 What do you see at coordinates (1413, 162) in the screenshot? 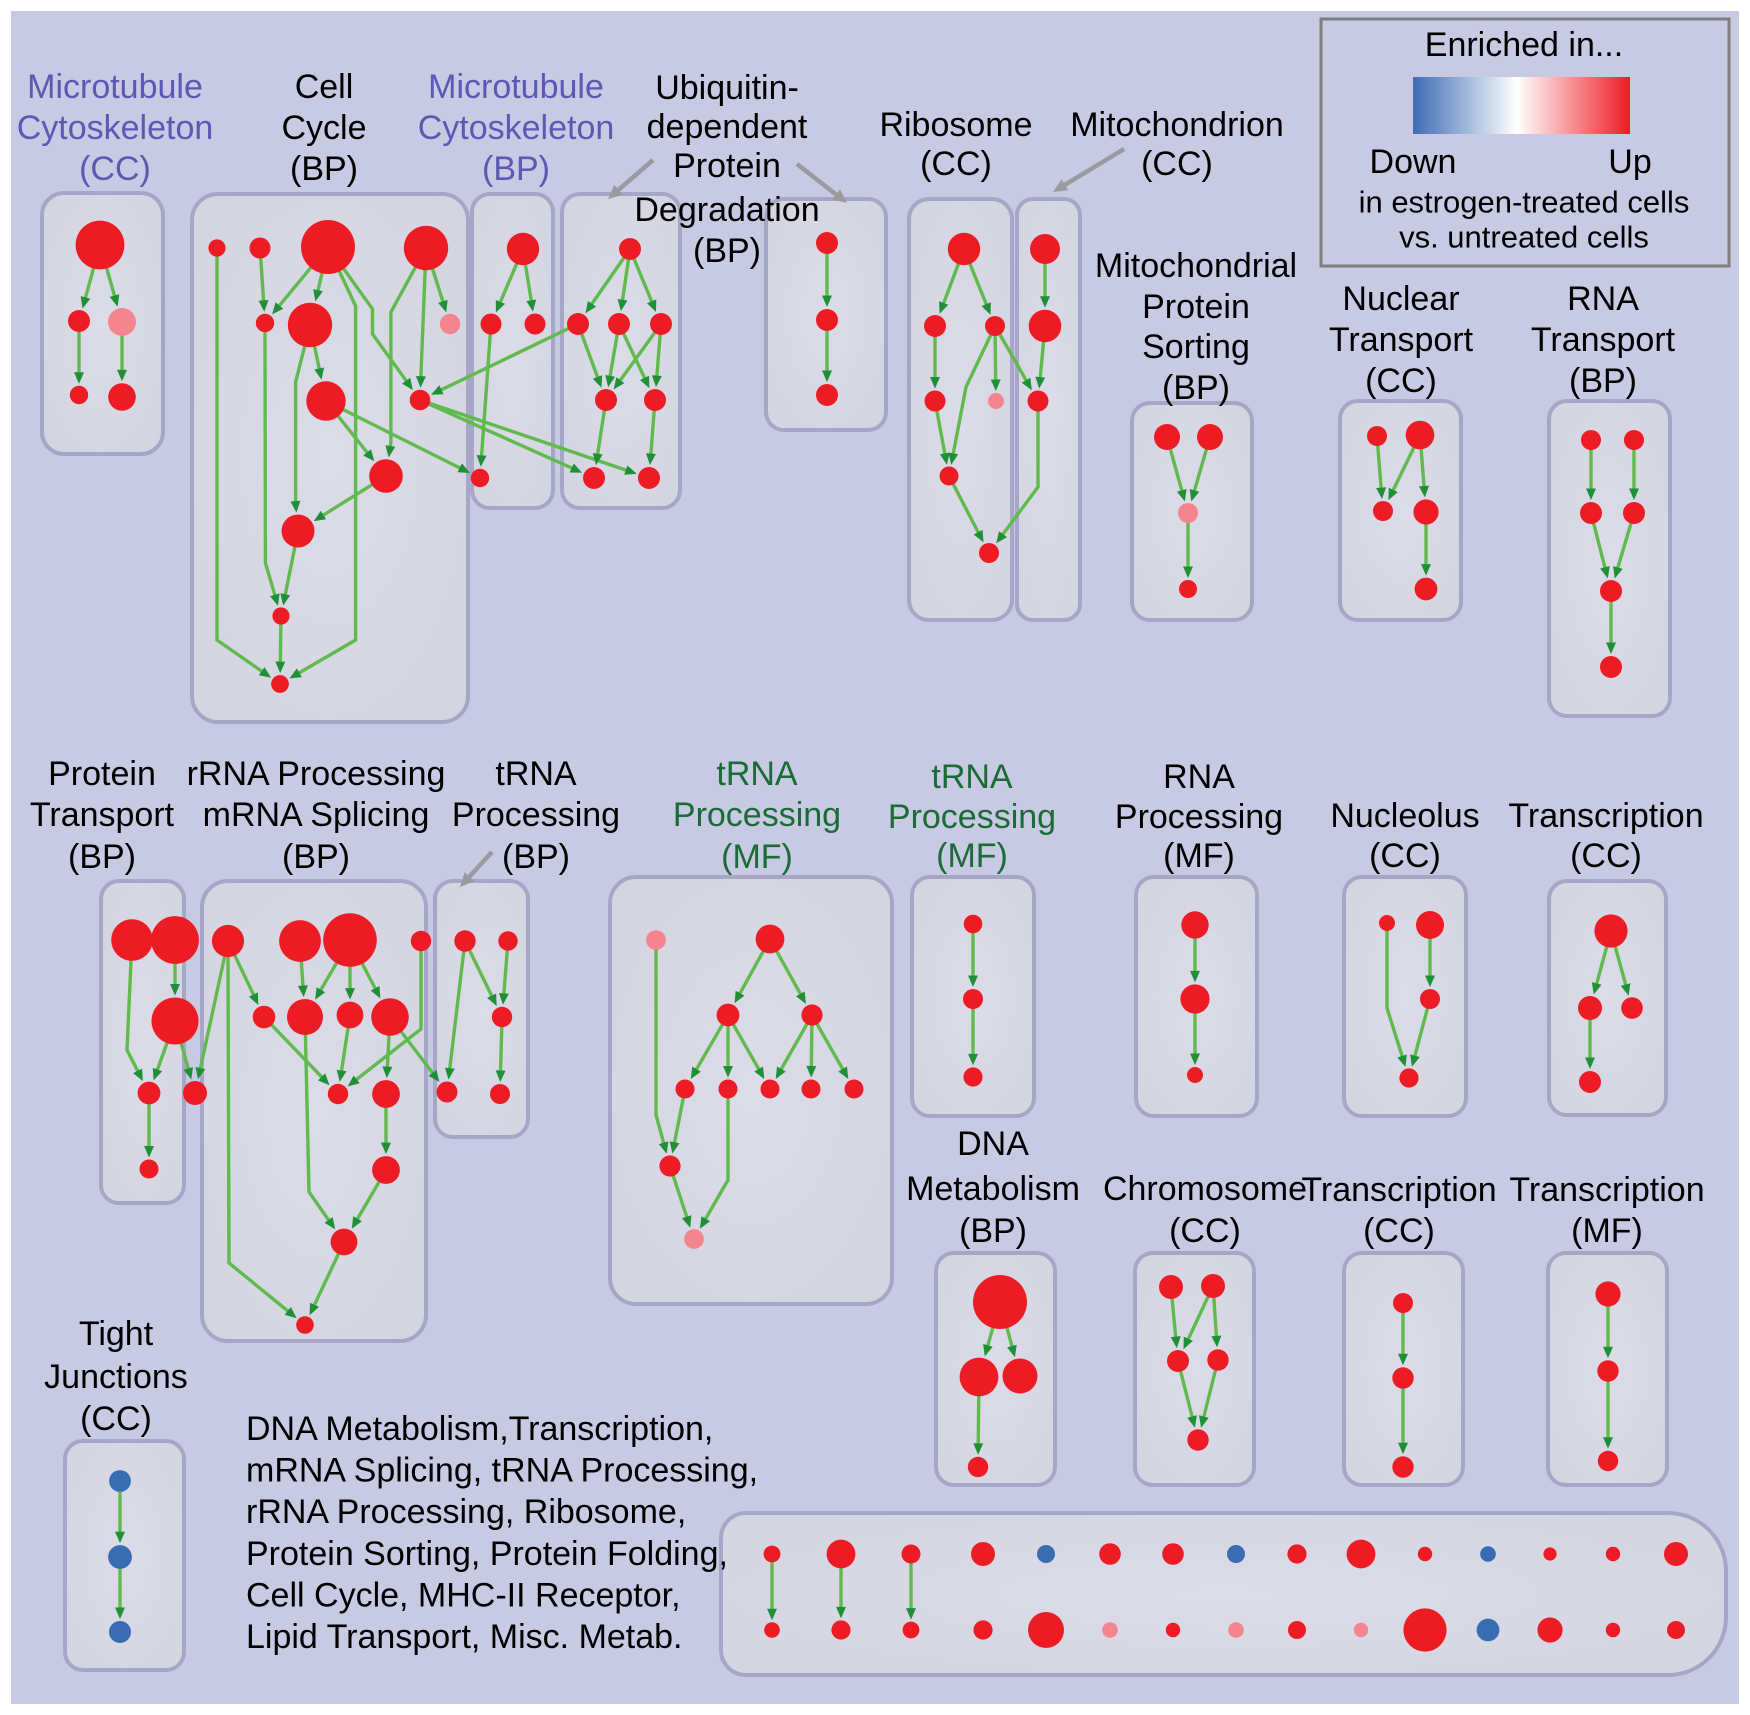
I see `svg-text: Down` at bounding box center [1413, 162].